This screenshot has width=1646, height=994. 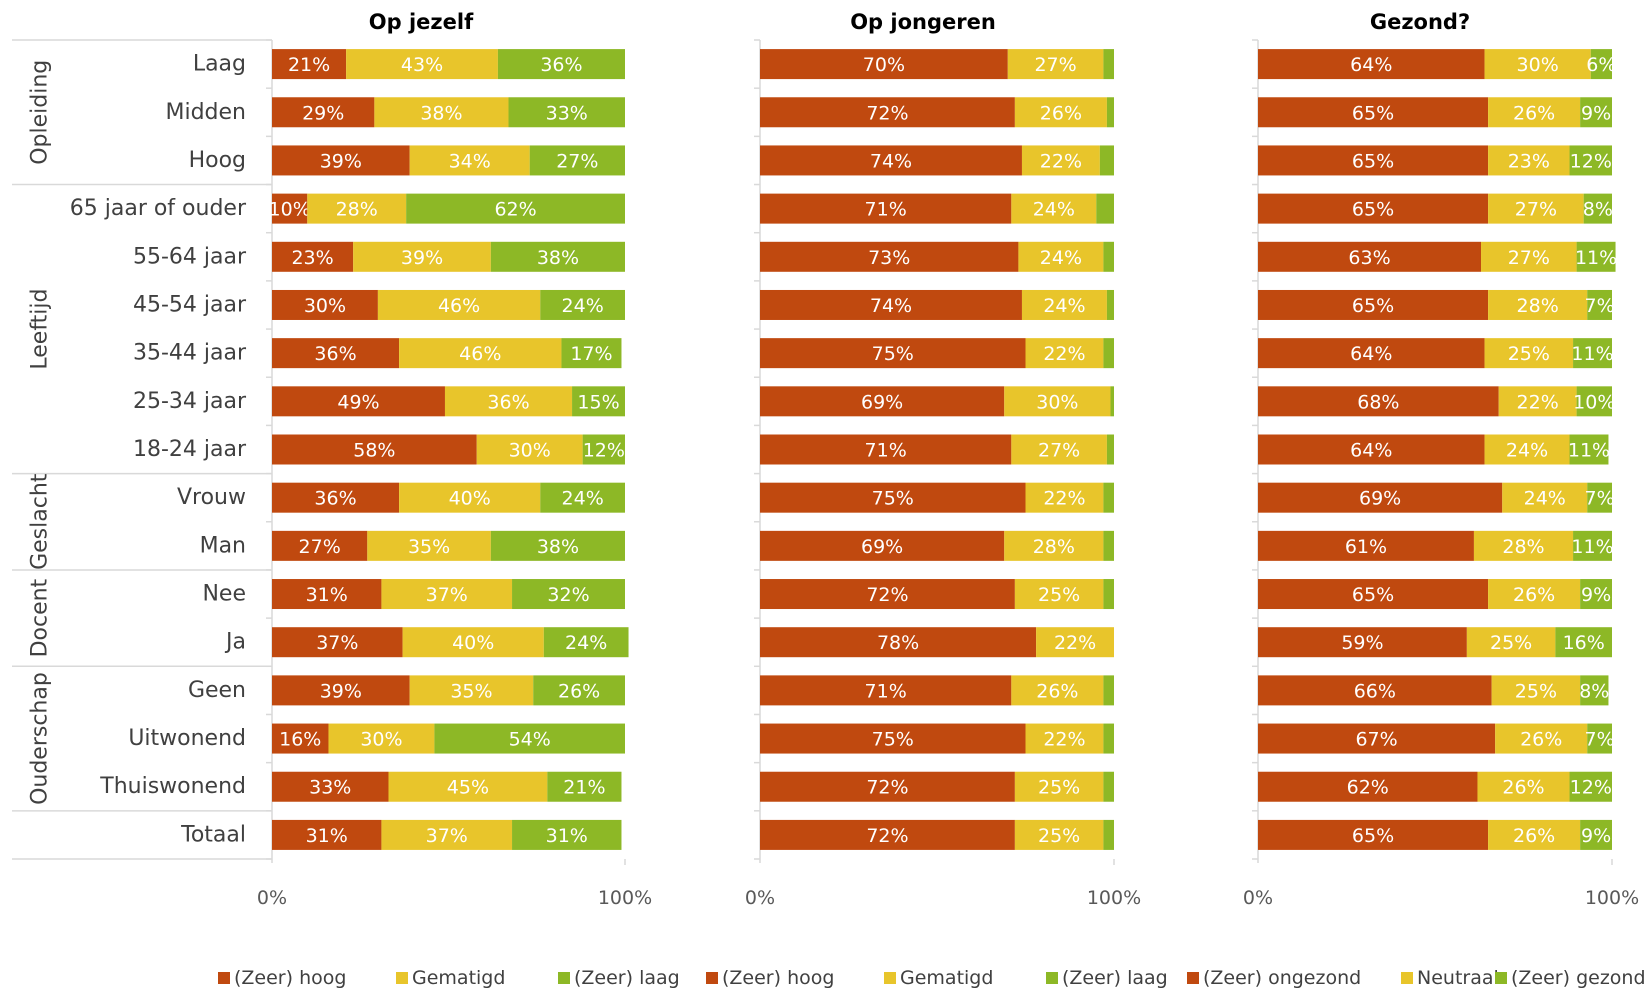 I want to click on bar-gezond-thuiswonend-zeer-ongezond, so click(x=1368, y=786).